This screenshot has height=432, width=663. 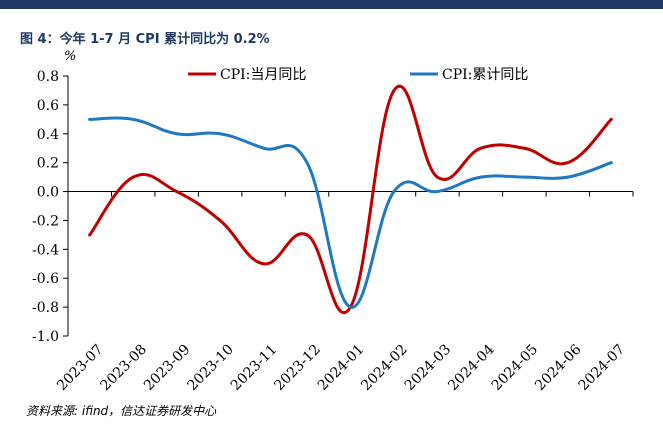 What do you see at coordinates (80, 368) in the screenshot?
I see `x-tick-label: 2023-07` at bounding box center [80, 368].